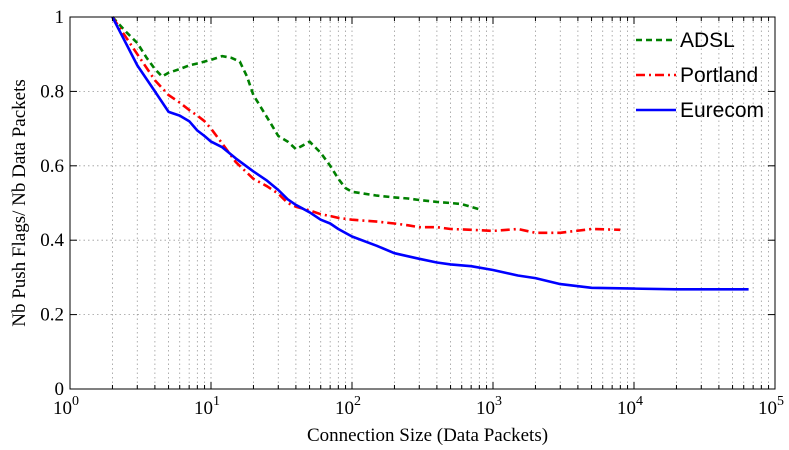  Describe the element at coordinates (52, 240) in the screenshot. I see `y-tick-label: 0.4` at that location.